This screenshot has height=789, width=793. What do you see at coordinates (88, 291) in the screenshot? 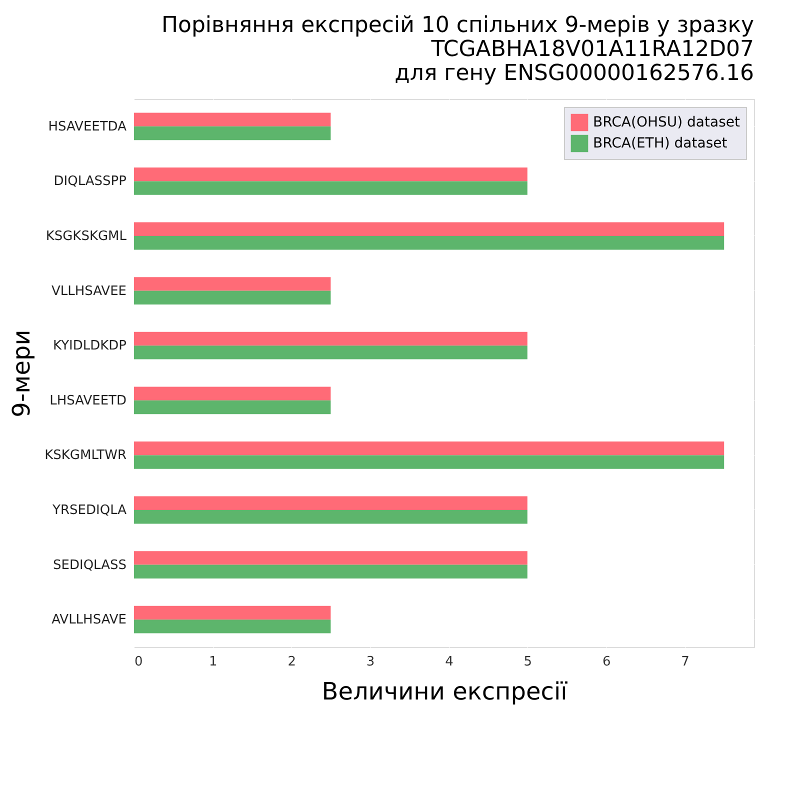
I see `y-tick-label: VLLHSAVEE` at bounding box center [88, 291].